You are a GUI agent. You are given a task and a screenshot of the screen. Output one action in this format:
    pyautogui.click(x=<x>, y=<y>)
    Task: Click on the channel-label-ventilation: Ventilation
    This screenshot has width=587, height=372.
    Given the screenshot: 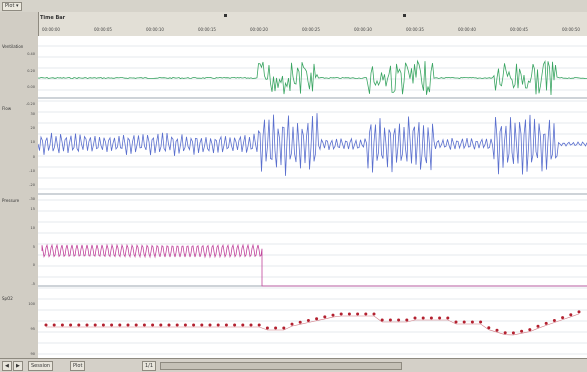 What is the action you would take?
    pyautogui.click(x=13, y=46)
    